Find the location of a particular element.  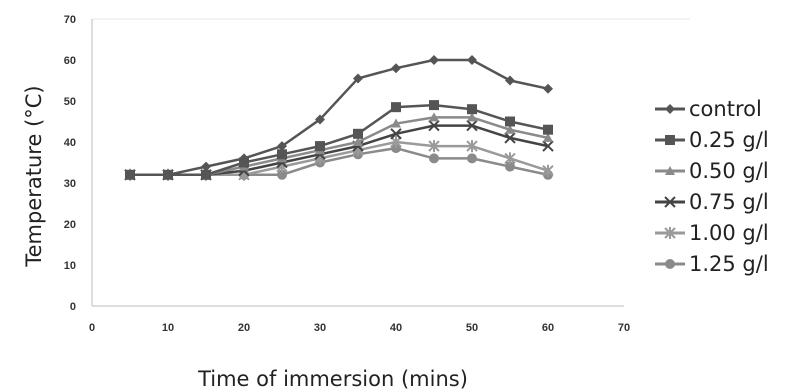

legend-label: control is located at coordinates (725, 109).